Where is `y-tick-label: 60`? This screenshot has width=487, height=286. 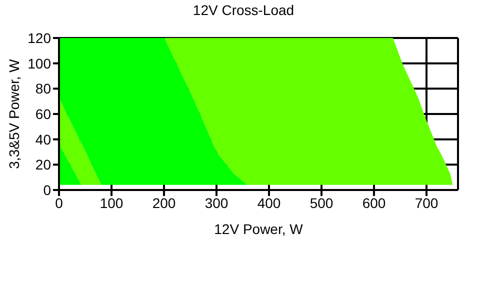 y-tick-label: 60 is located at coordinates (43, 114).